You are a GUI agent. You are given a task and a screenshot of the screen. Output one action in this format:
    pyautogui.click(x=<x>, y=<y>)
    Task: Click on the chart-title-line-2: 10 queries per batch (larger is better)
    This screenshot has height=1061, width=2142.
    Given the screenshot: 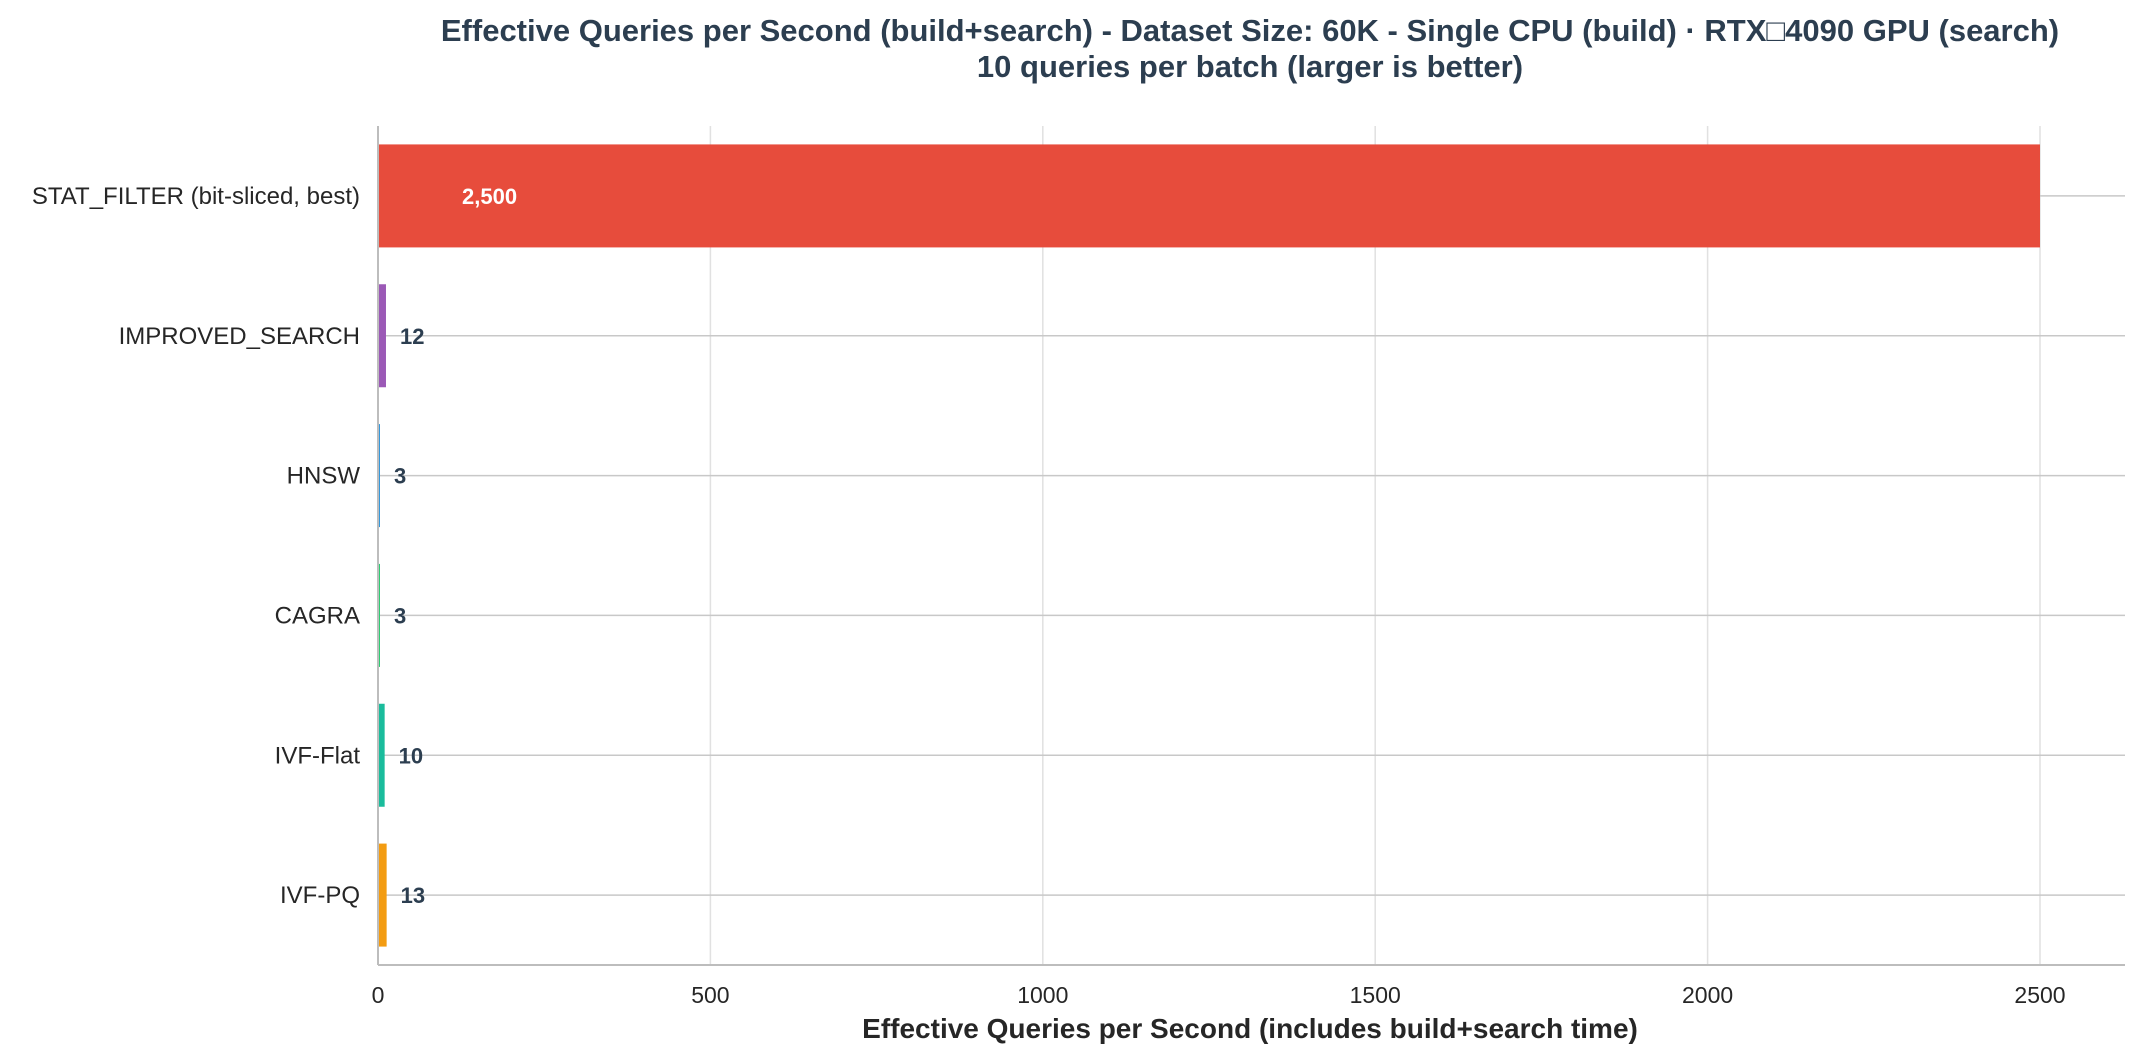 What is the action you would take?
    pyautogui.click(x=1250, y=66)
    